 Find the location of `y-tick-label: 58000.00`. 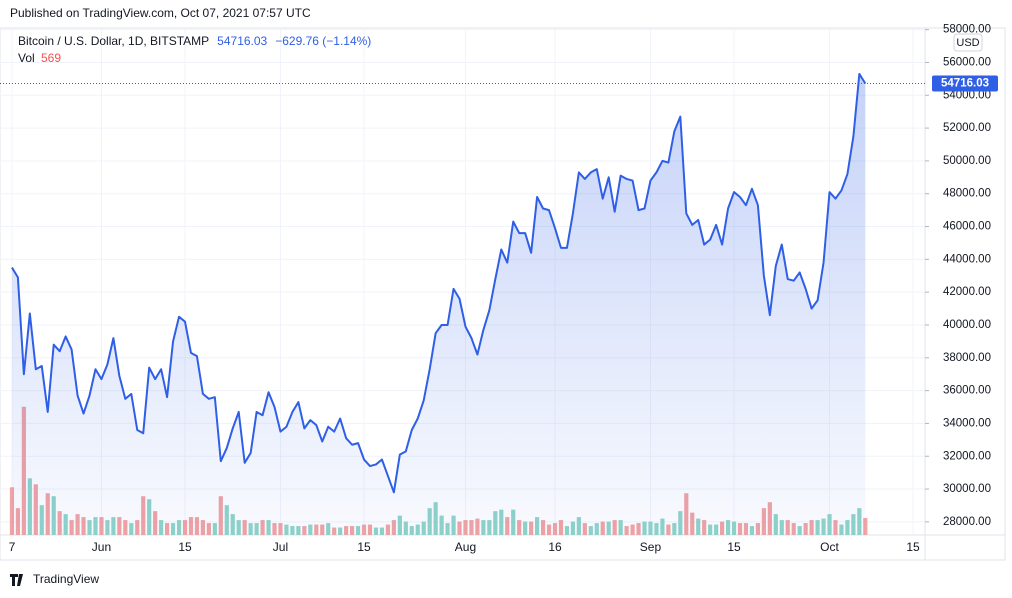

y-tick-label: 58000.00 is located at coordinates (967, 30).